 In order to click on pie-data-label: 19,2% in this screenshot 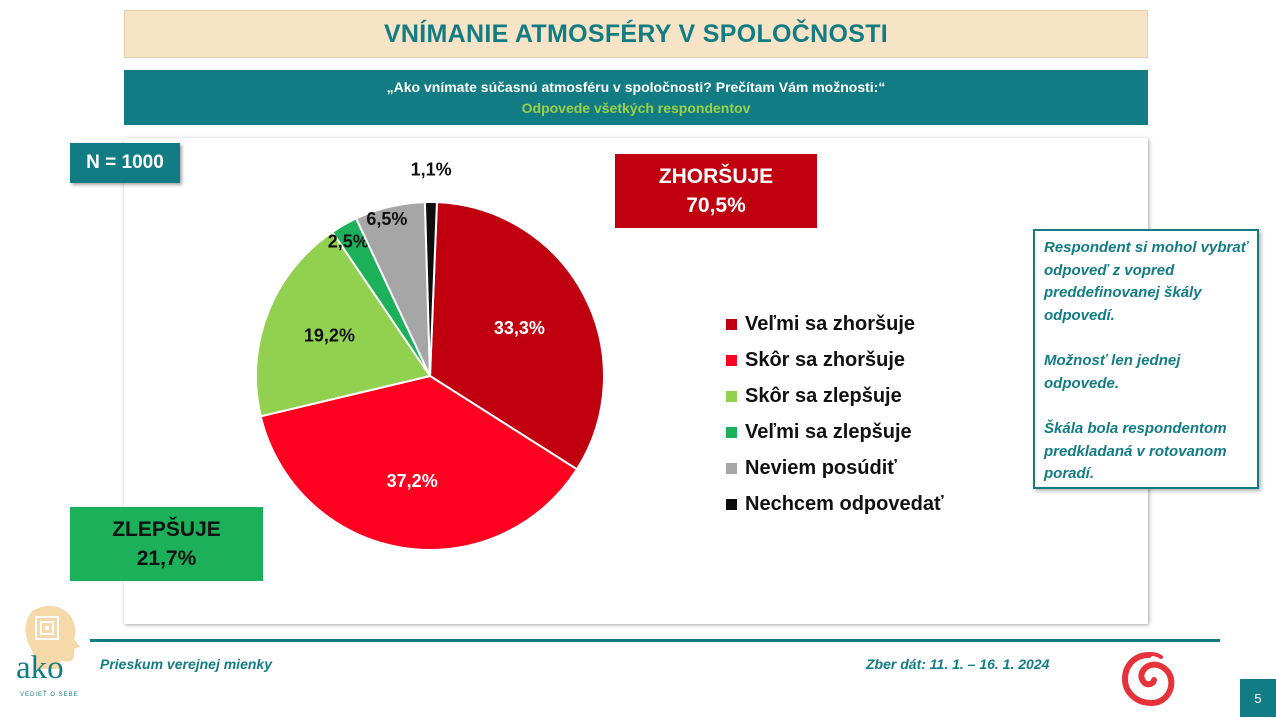, I will do `click(329, 336)`.